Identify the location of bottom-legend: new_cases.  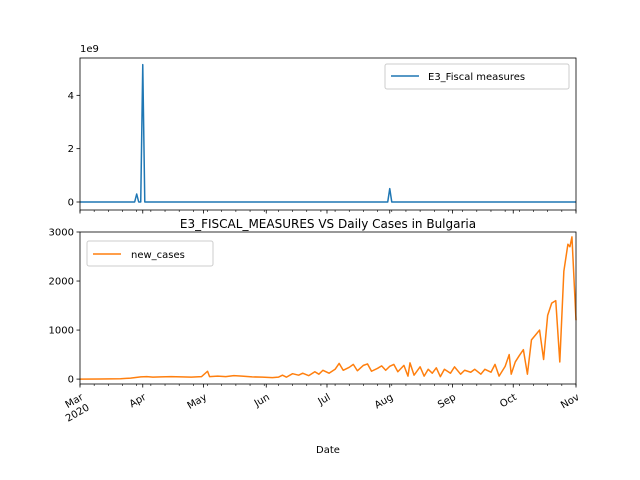
(150, 253).